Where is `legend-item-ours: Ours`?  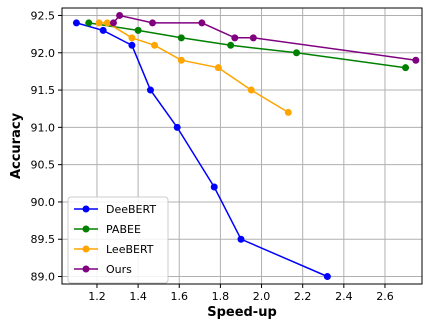 legend-item-ours: Ours is located at coordinates (103, 269).